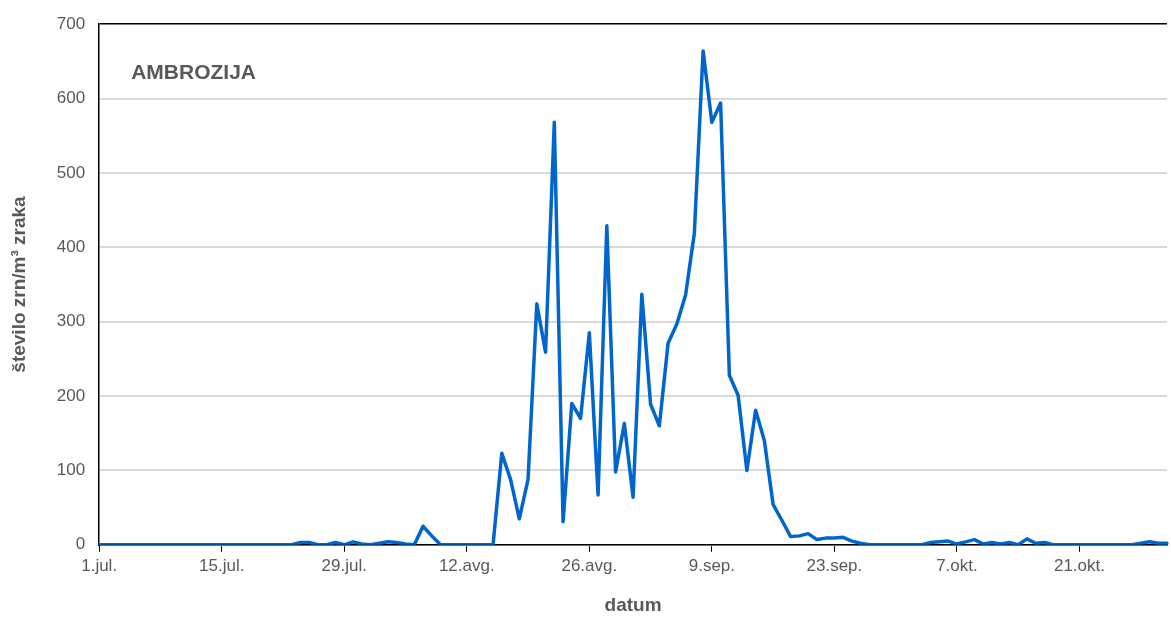  I want to click on y-tick-label: 500, so click(71, 172).